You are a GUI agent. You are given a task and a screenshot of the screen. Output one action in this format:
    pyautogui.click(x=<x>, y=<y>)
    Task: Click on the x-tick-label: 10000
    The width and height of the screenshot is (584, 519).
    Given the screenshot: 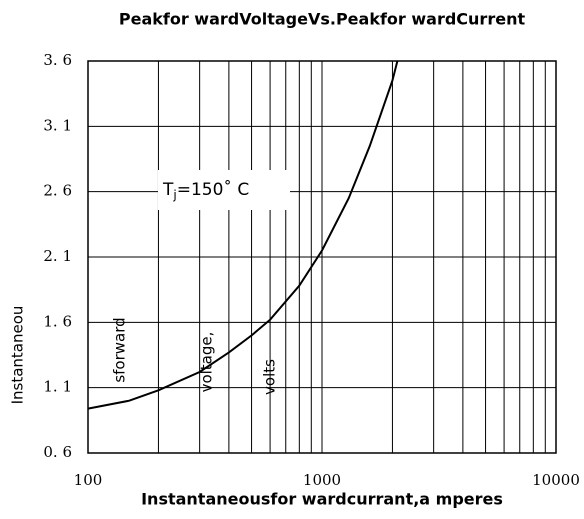 What is the action you would take?
    pyautogui.click(x=556, y=480)
    